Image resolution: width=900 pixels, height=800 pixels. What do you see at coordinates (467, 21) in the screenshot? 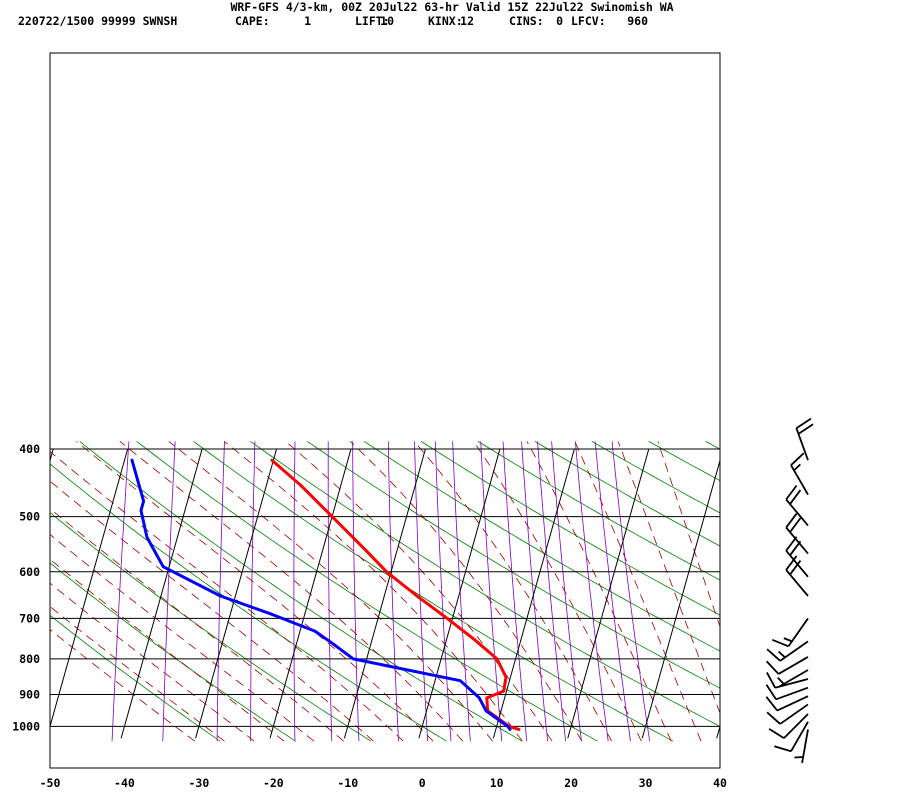
I see `index-value: 12` at bounding box center [467, 21].